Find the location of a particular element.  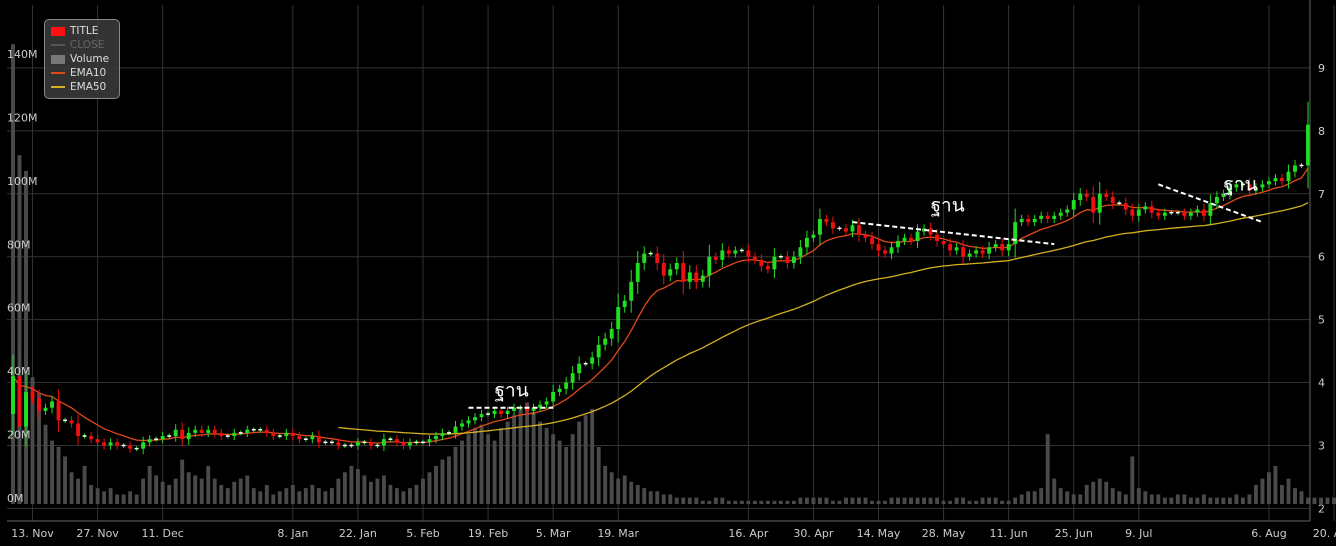

price-tick-label: 2 is located at coordinates (1321, 508).